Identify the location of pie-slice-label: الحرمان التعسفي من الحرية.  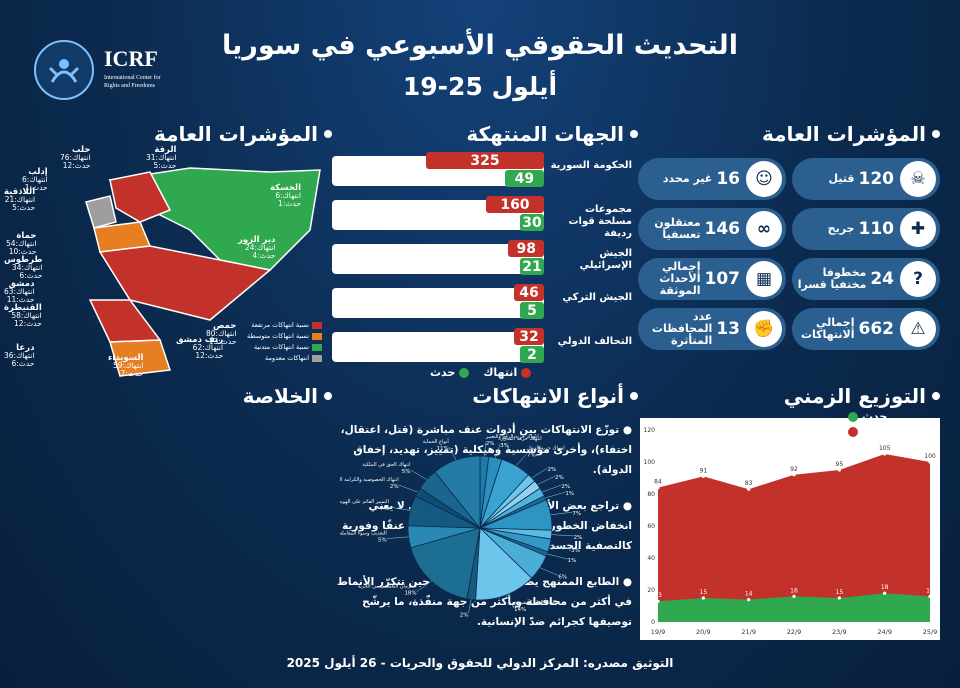
(387, 587).